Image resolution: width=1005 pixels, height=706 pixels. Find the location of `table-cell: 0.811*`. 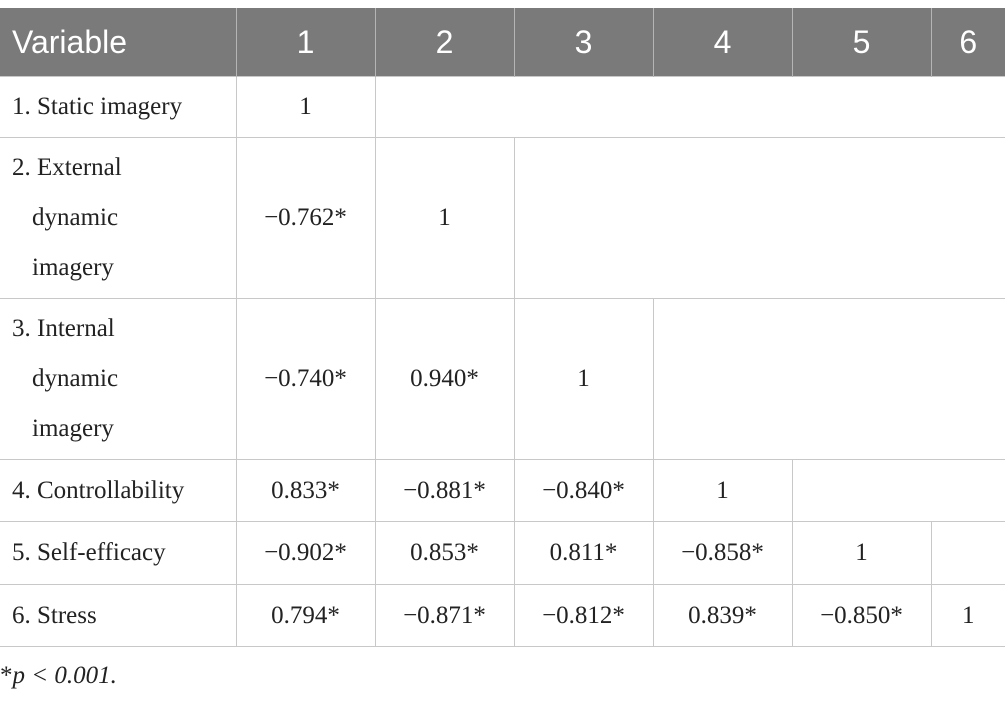

table-cell: 0.811* is located at coordinates (583, 553).